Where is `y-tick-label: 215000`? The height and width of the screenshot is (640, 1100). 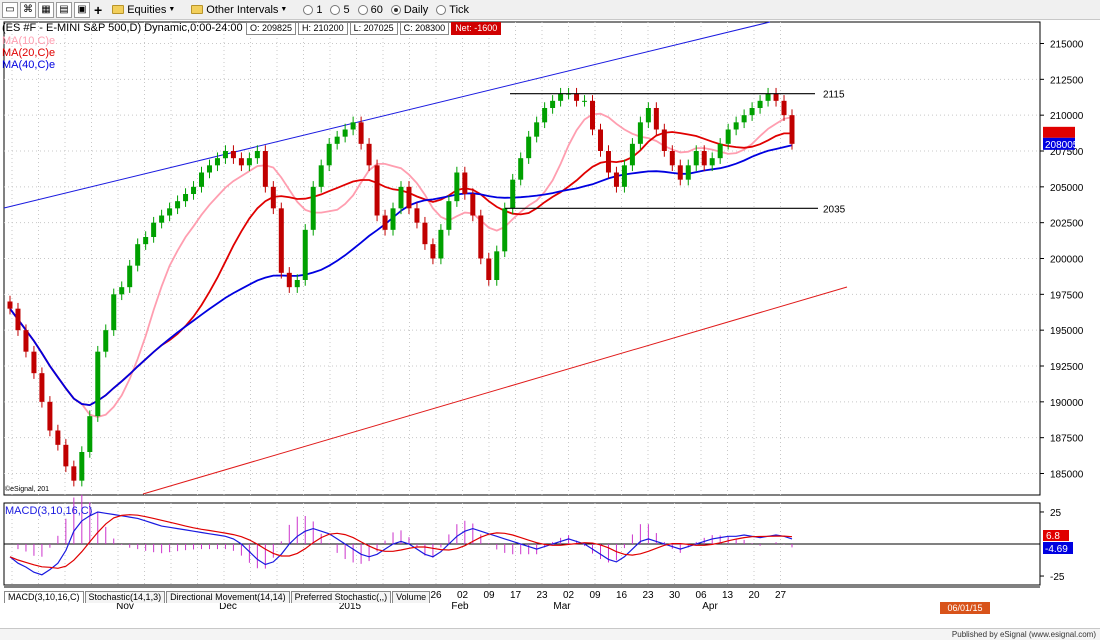
y-tick-label: 215000 is located at coordinates (1067, 45).